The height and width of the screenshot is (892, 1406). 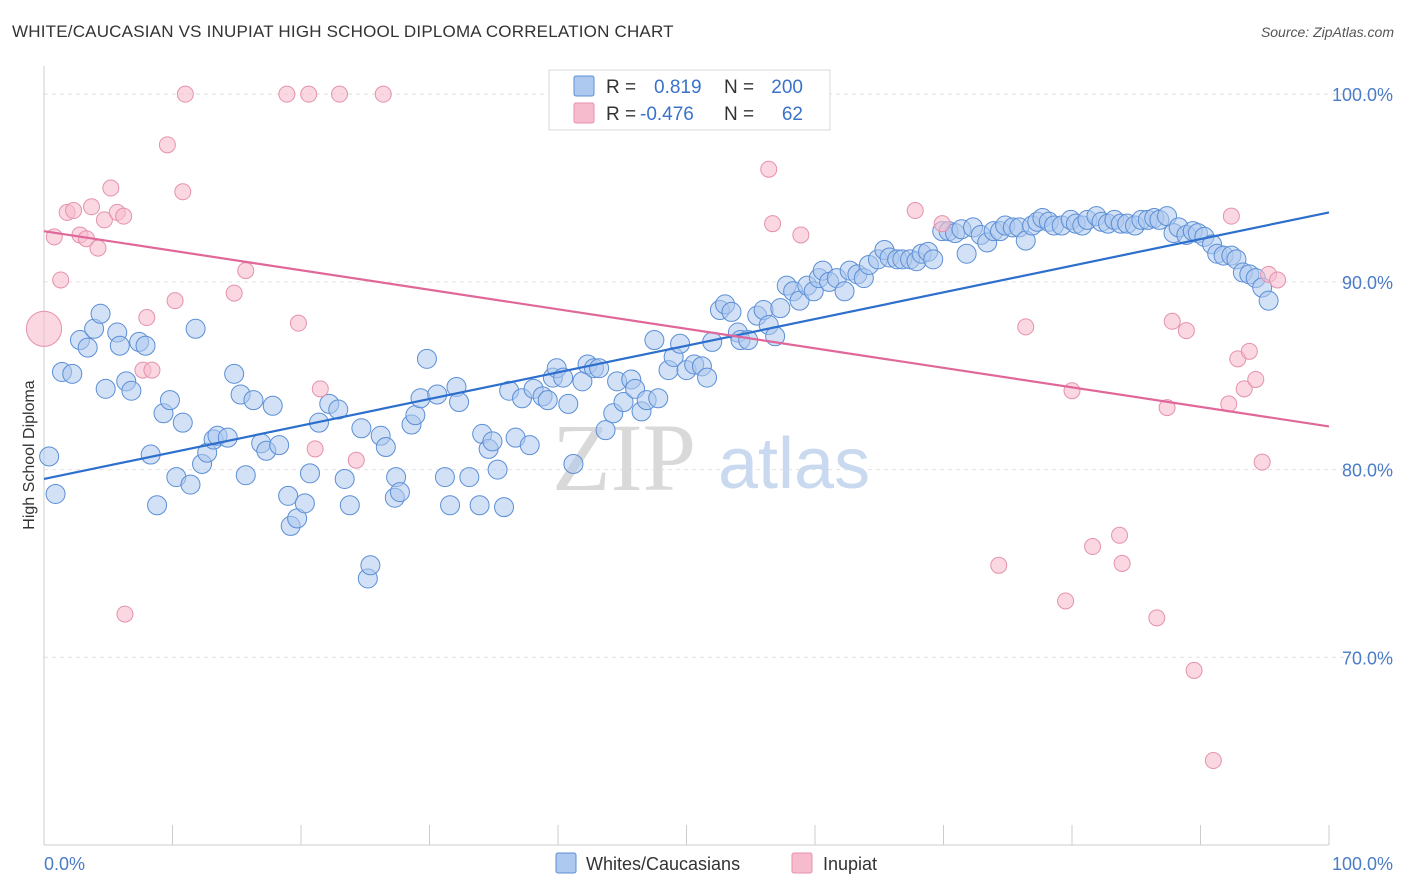 I want to click on legend-n-value-inupiat: 62, so click(x=792, y=114).